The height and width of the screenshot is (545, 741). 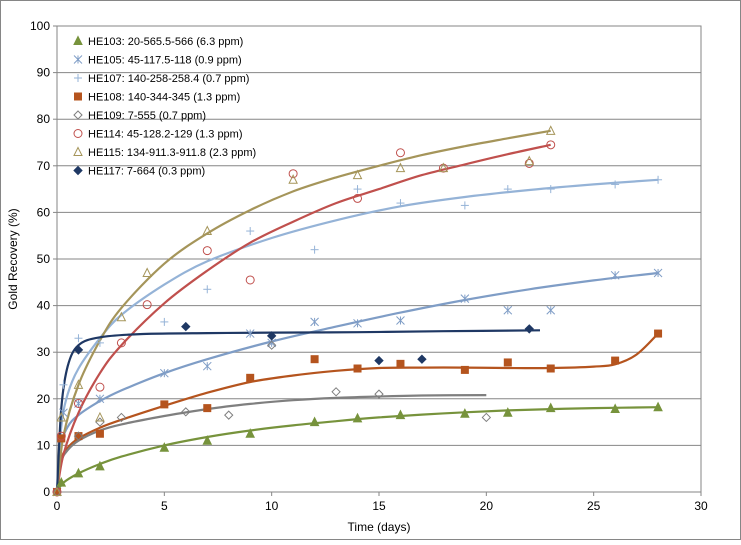 I want to click on series-1-legend-point, so click(x=78, y=40).